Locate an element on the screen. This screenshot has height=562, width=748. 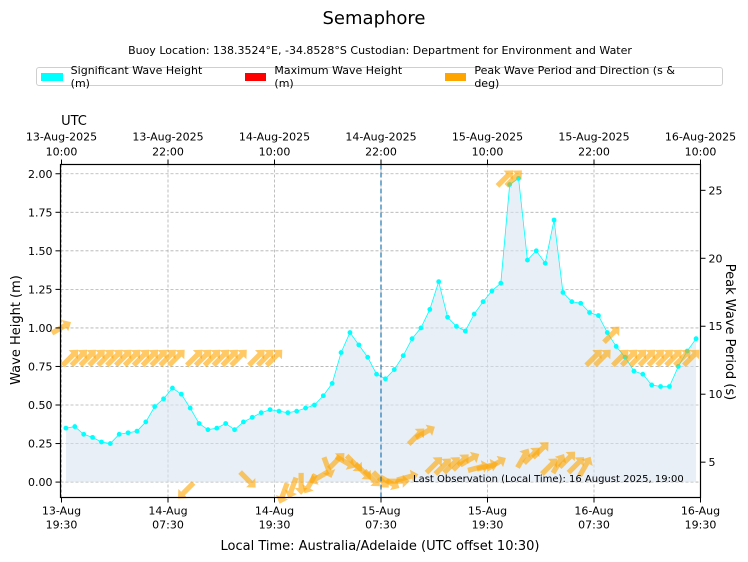
y2-tick-label: 10 is located at coordinates (716, 394).